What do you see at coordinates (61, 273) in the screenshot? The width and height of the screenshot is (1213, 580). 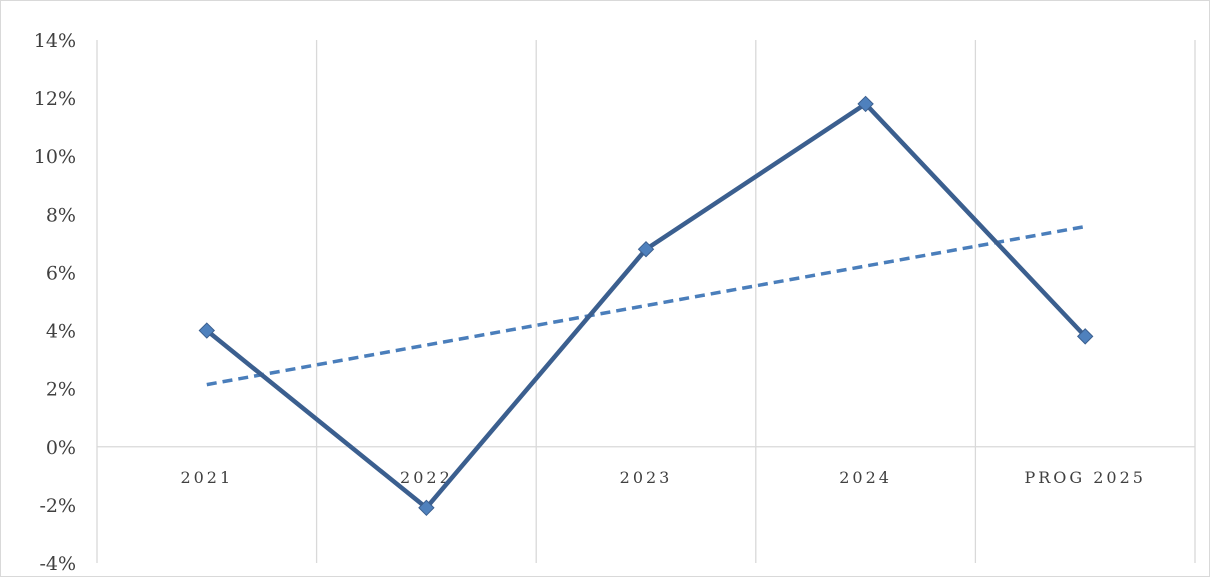 I see `y-tick-label: 6%` at bounding box center [61, 273].